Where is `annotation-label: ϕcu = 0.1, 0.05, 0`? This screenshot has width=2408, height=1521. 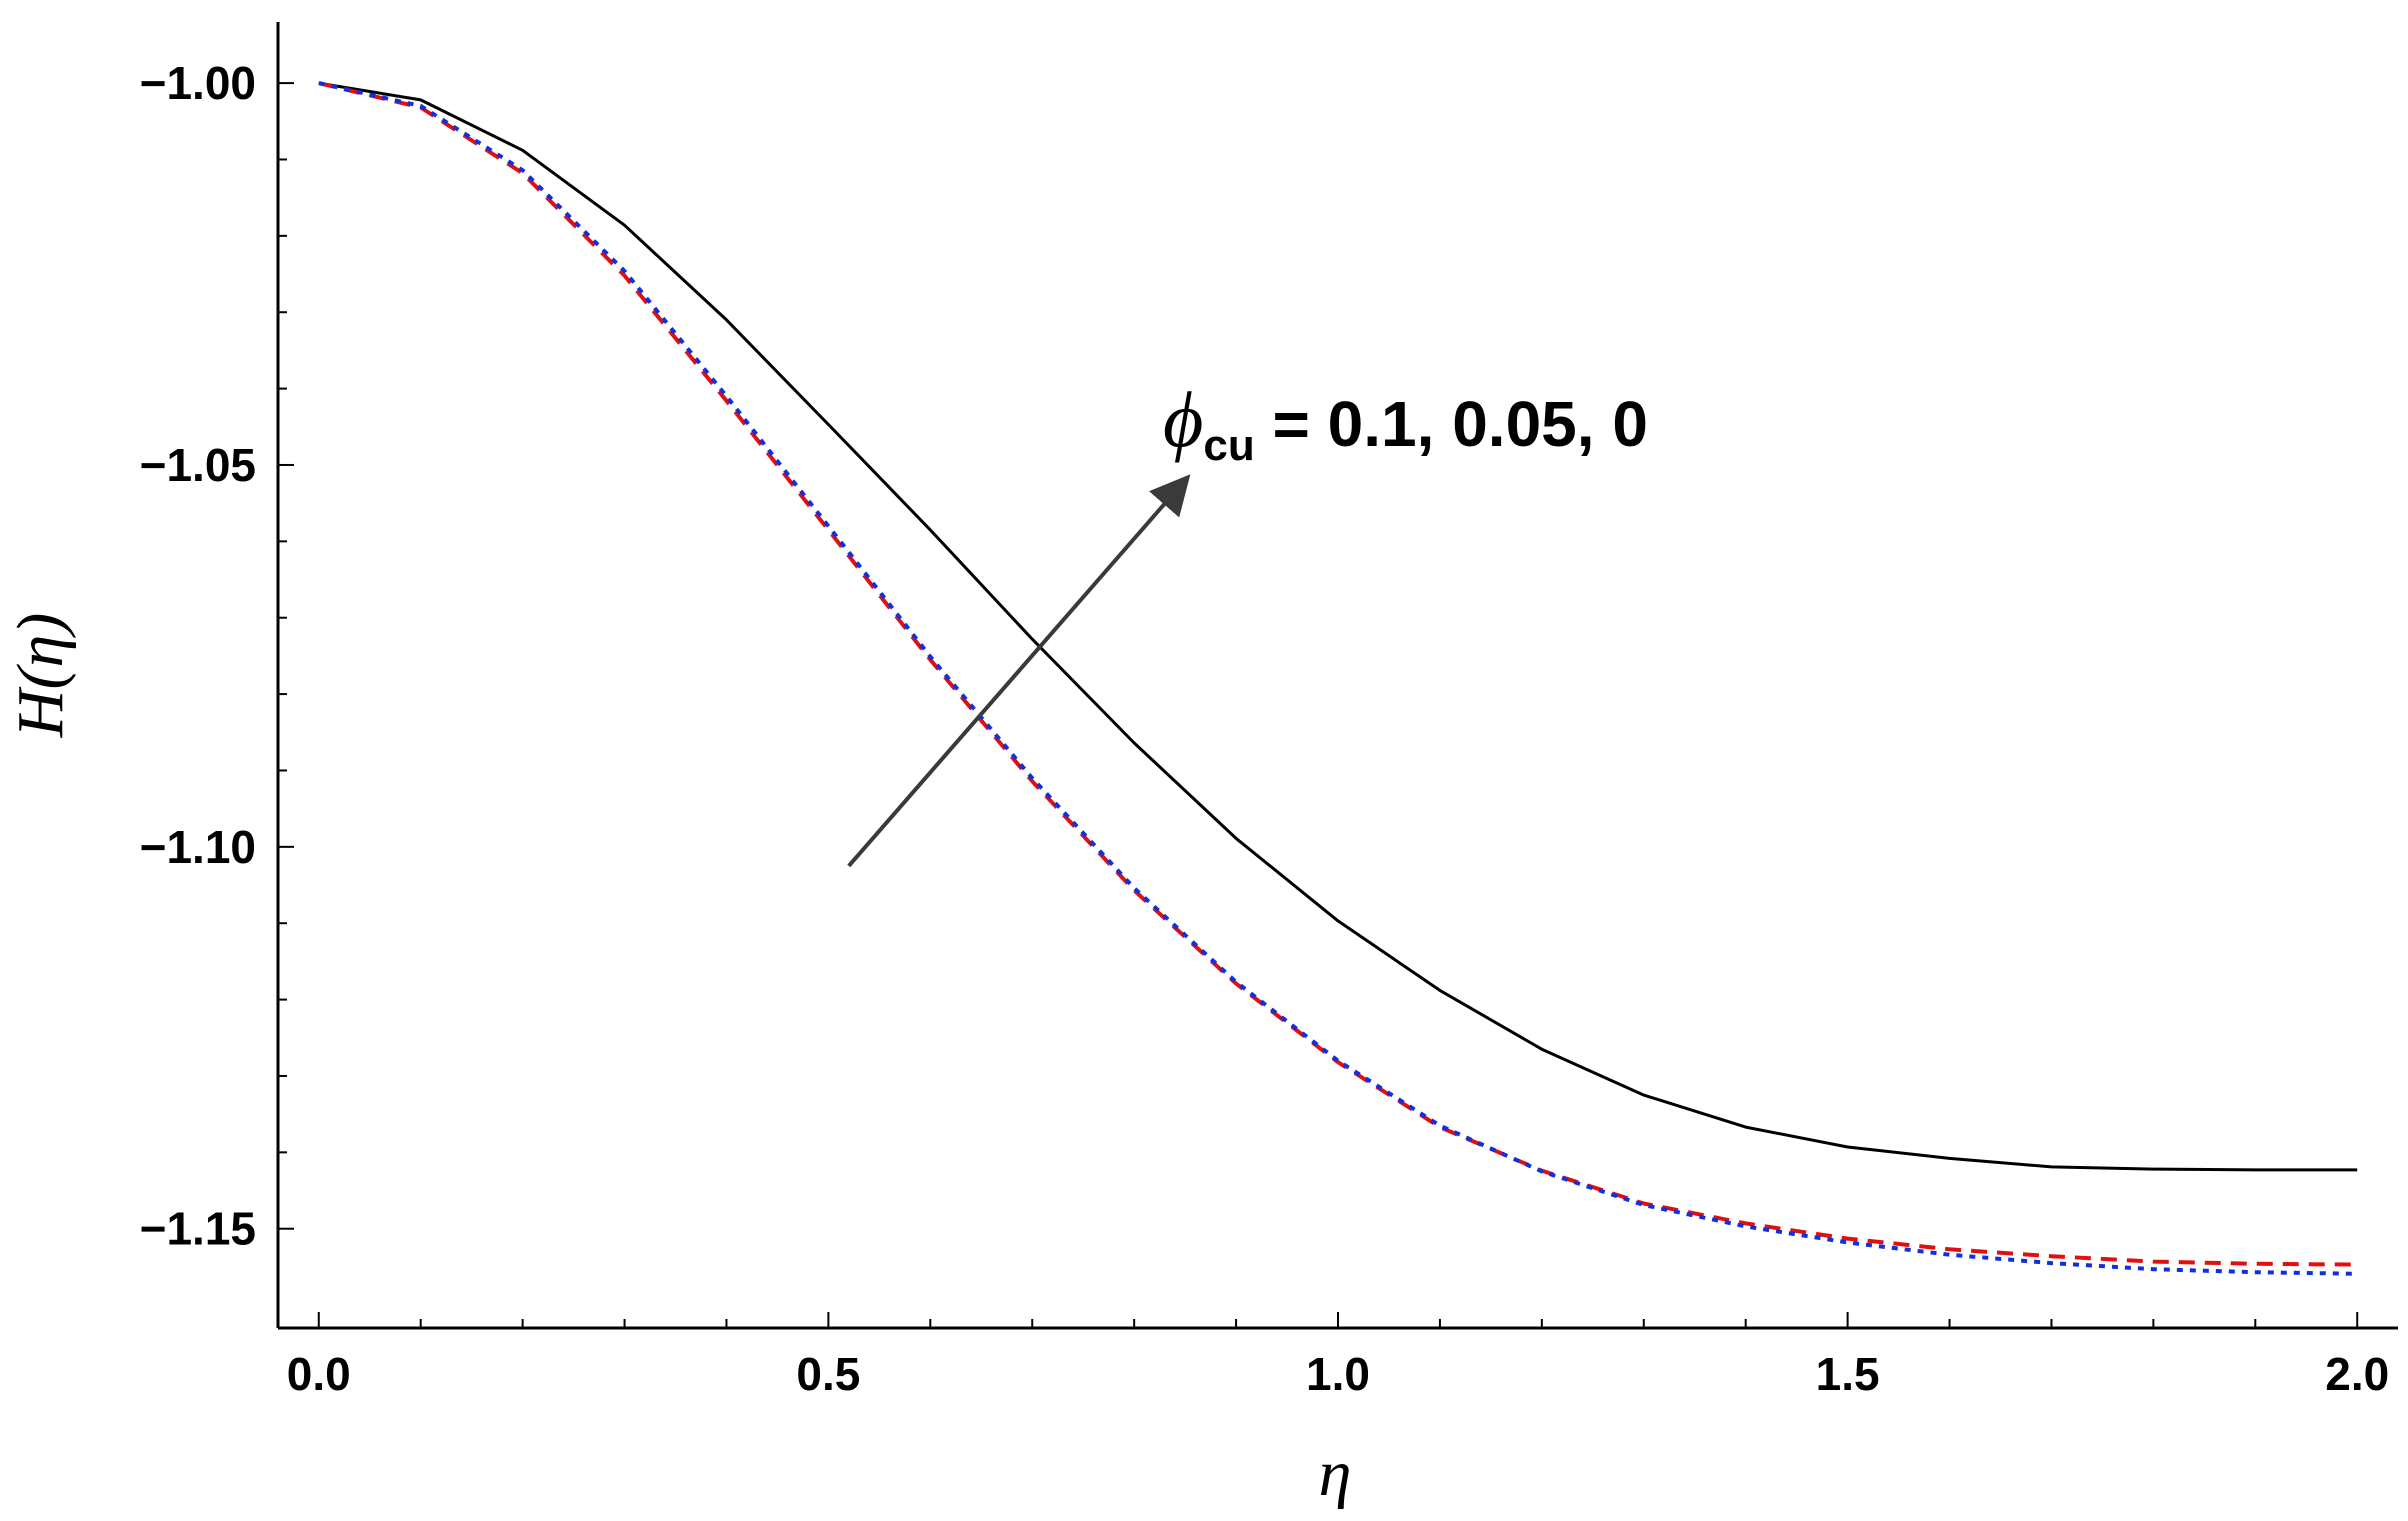
annotation-label: ϕcu = 0.1, 0.05, 0 is located at coordinates (1405, 423).